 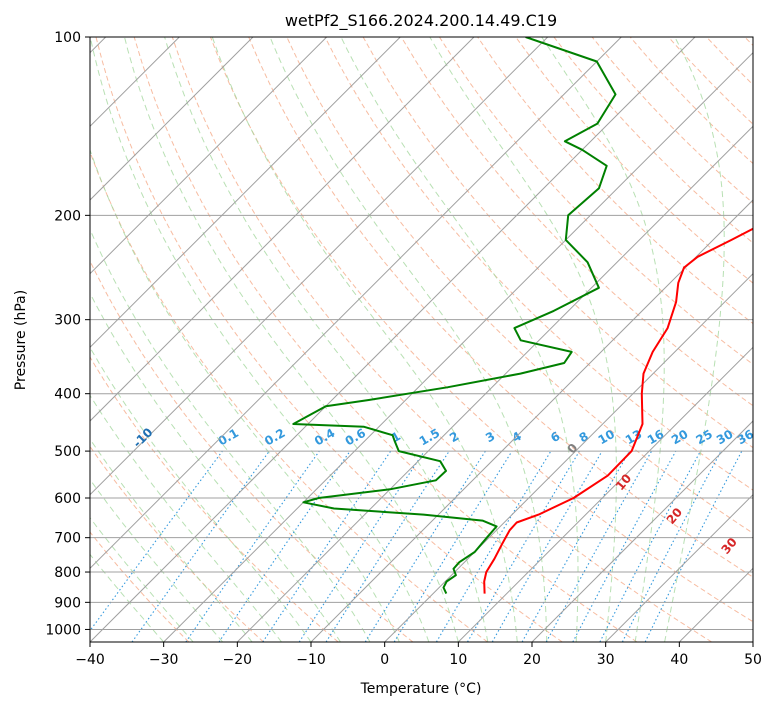 I want to click on y-tick-label: 800, so click(x=67, y=573).